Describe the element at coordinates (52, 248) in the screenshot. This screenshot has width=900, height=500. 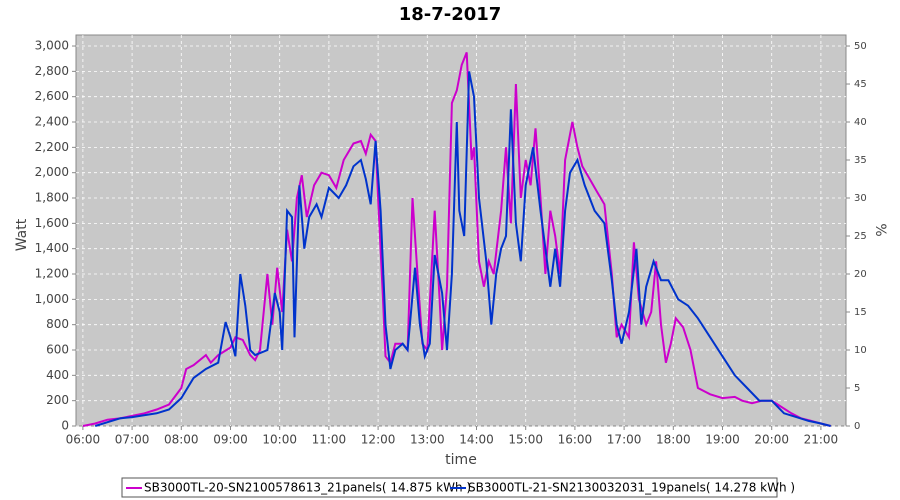
I see `y-tick-label: 1,400` at that location.